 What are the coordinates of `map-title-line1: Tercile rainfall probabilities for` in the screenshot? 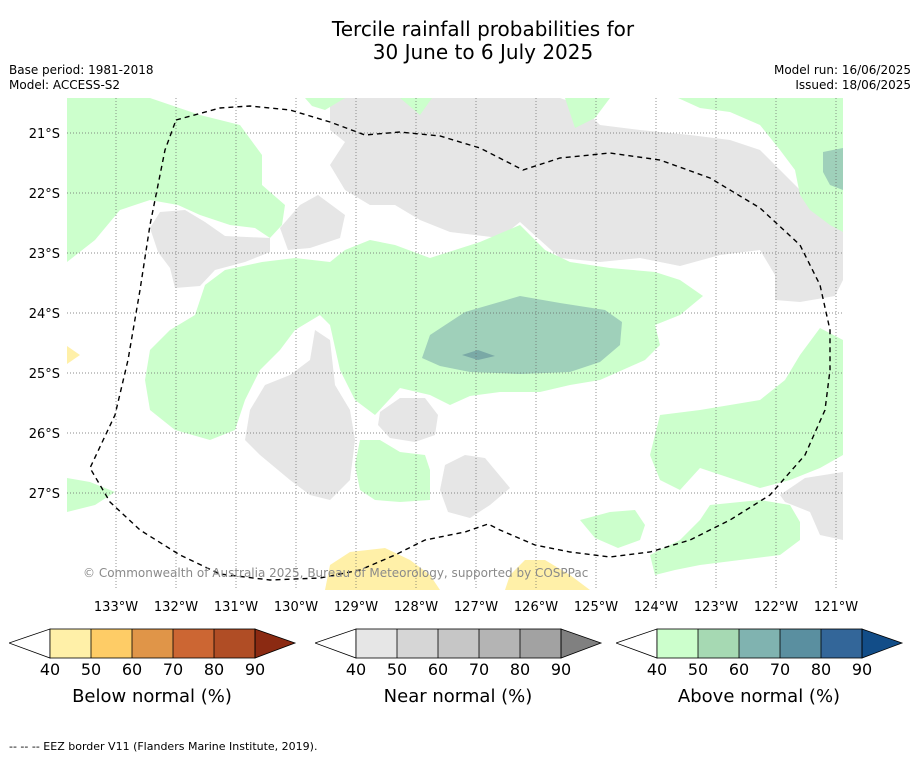 It's located at (483, 29).